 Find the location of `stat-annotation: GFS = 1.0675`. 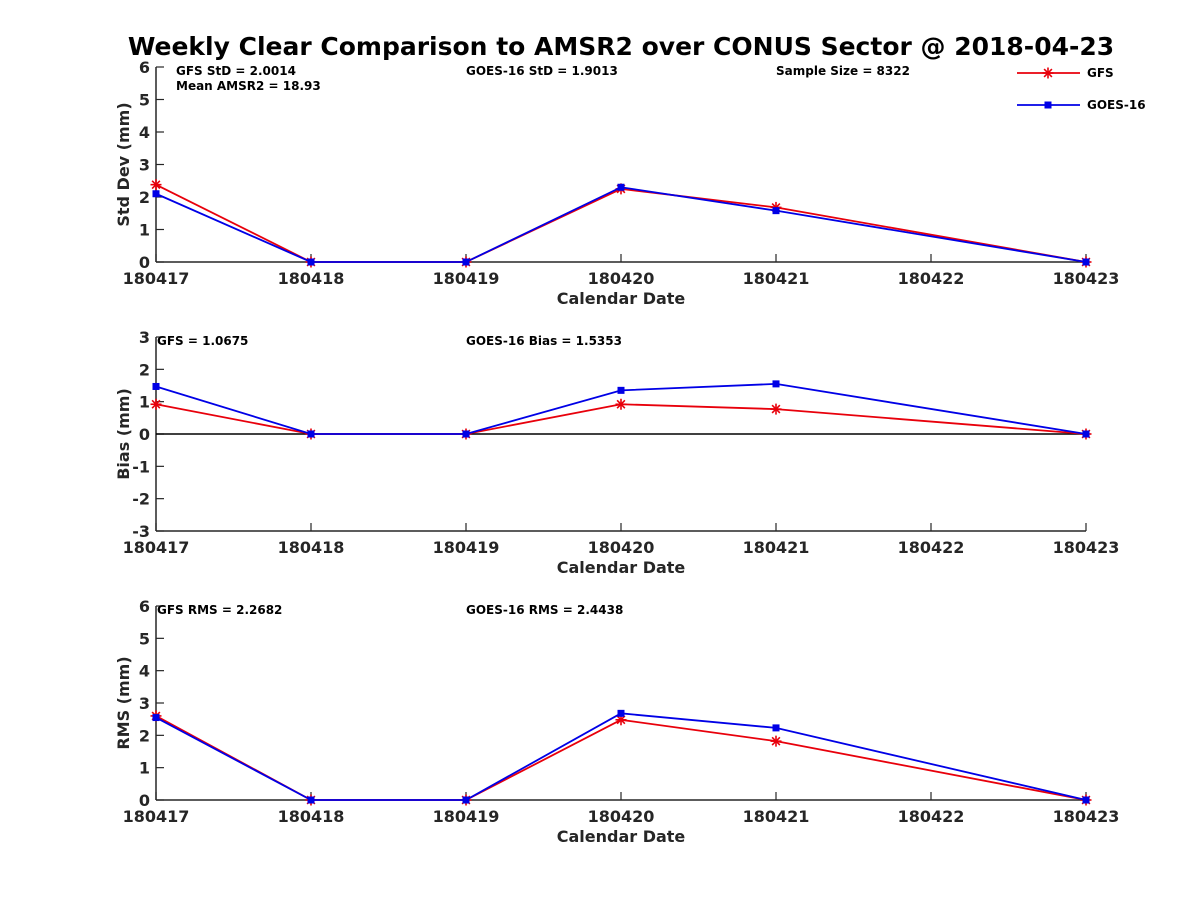

stat-annotation: GFS = 1.0675 is located at coordinates (202, 341).